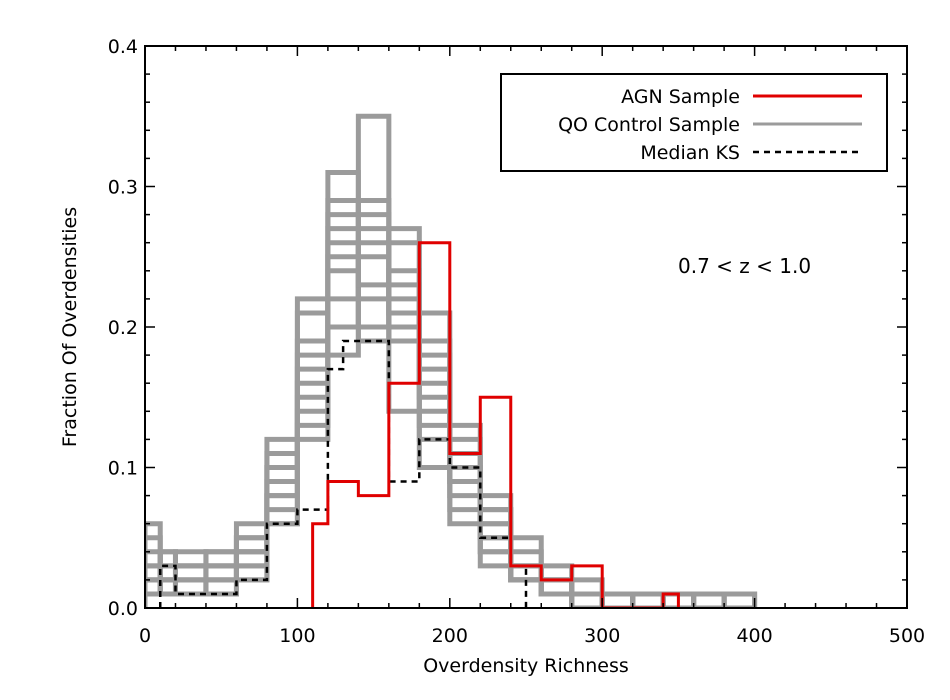  What do you see at coordinates (123, 47) in the screenshot?
I see `y-tick-label: 0.4` at bounding box center [123, 47].